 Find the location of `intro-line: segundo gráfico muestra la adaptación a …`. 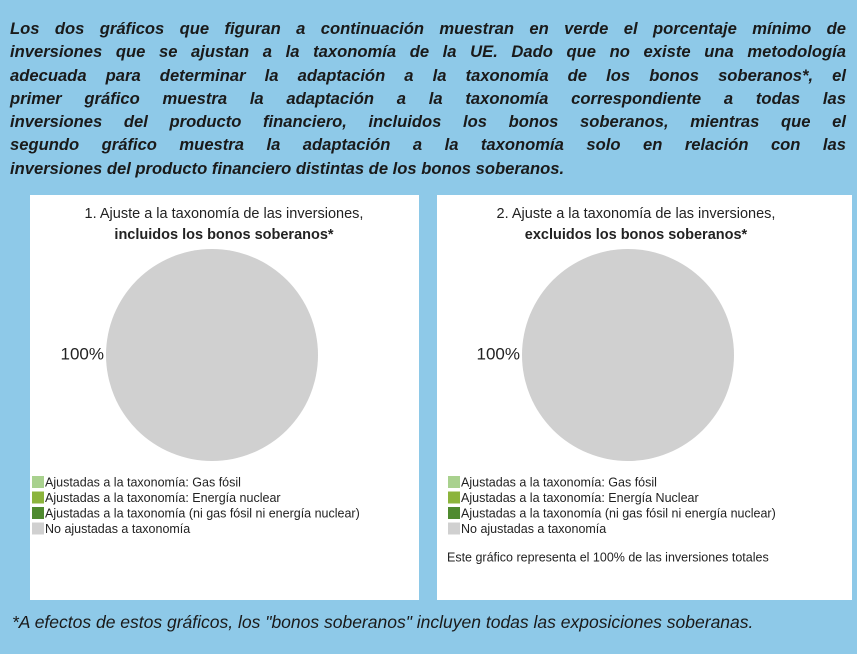

intro-line: segundo gráfico muestra la adaptación a … is located at coordinates (428, 145).